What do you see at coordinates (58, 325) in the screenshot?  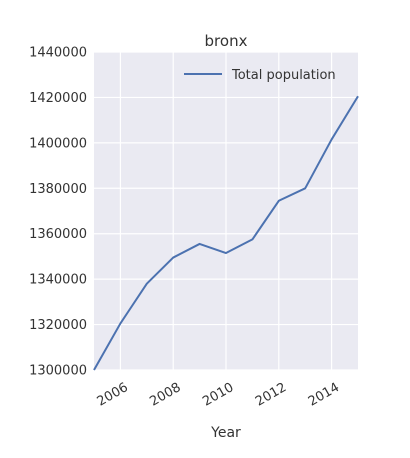 I see `y-tick-label: 1320000` at bounding box center [58, 325].